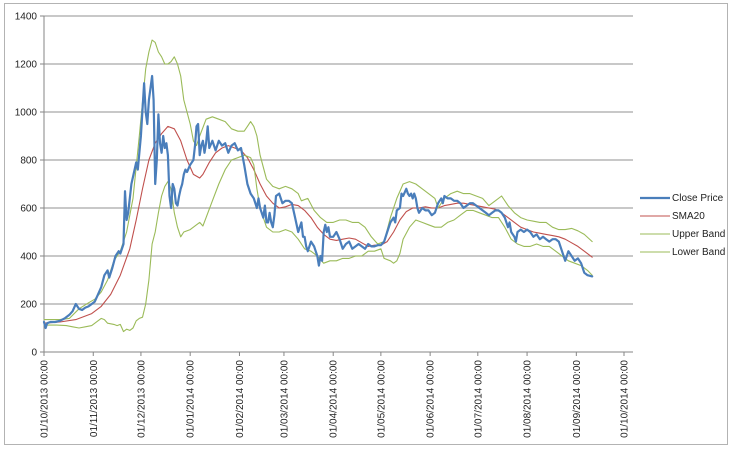 Image resolution: width=732 pixels, height=449 pixels. Describe the element at coordinates (431, 399) in the screenshot. I see `x-tick-label: 01/06/2014 00:00` at that location.